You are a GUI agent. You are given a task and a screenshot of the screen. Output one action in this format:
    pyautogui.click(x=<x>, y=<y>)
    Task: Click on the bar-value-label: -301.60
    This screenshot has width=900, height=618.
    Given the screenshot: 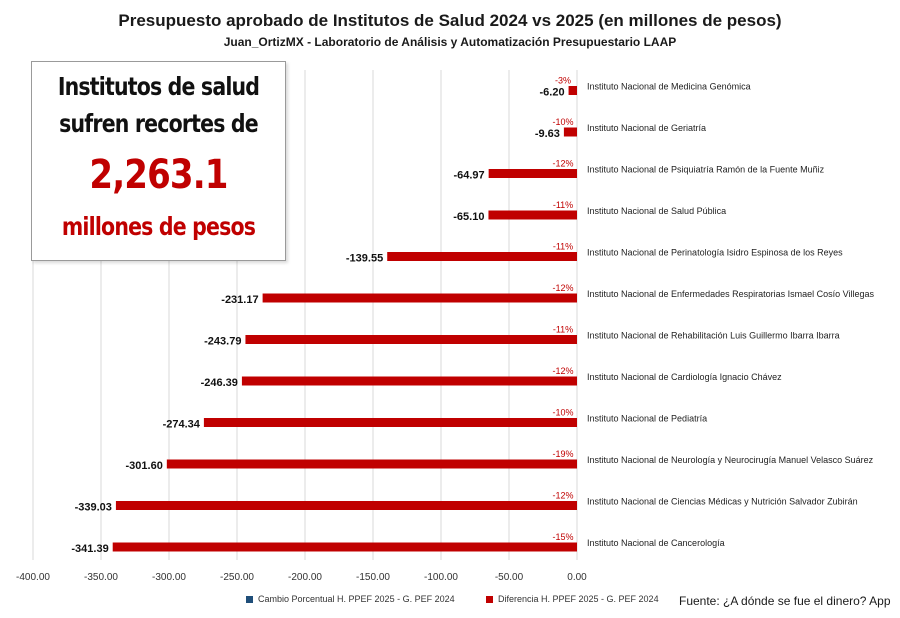 What is the action you would take?
    pyautogui.click(x=144, y=466)
    